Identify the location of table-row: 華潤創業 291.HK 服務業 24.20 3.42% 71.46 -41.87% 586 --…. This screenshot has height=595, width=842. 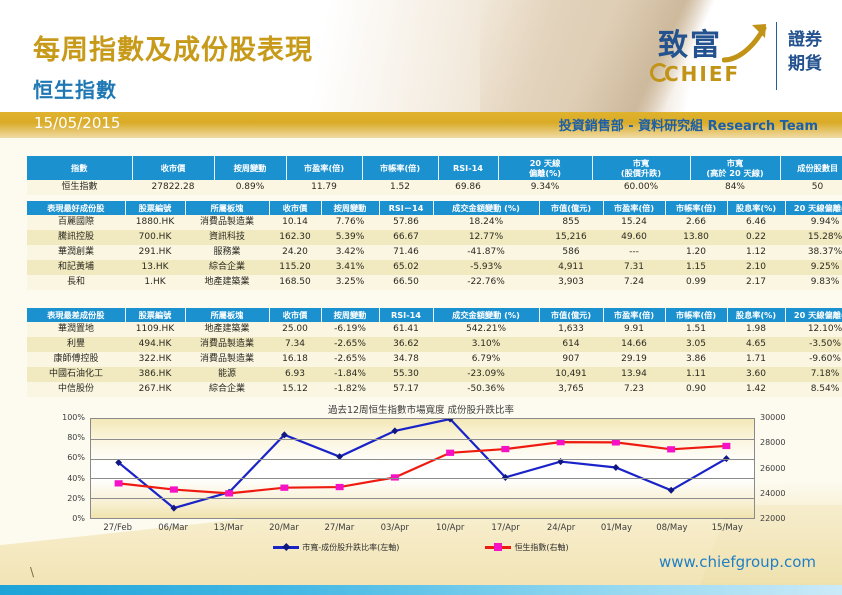
(434, 252).